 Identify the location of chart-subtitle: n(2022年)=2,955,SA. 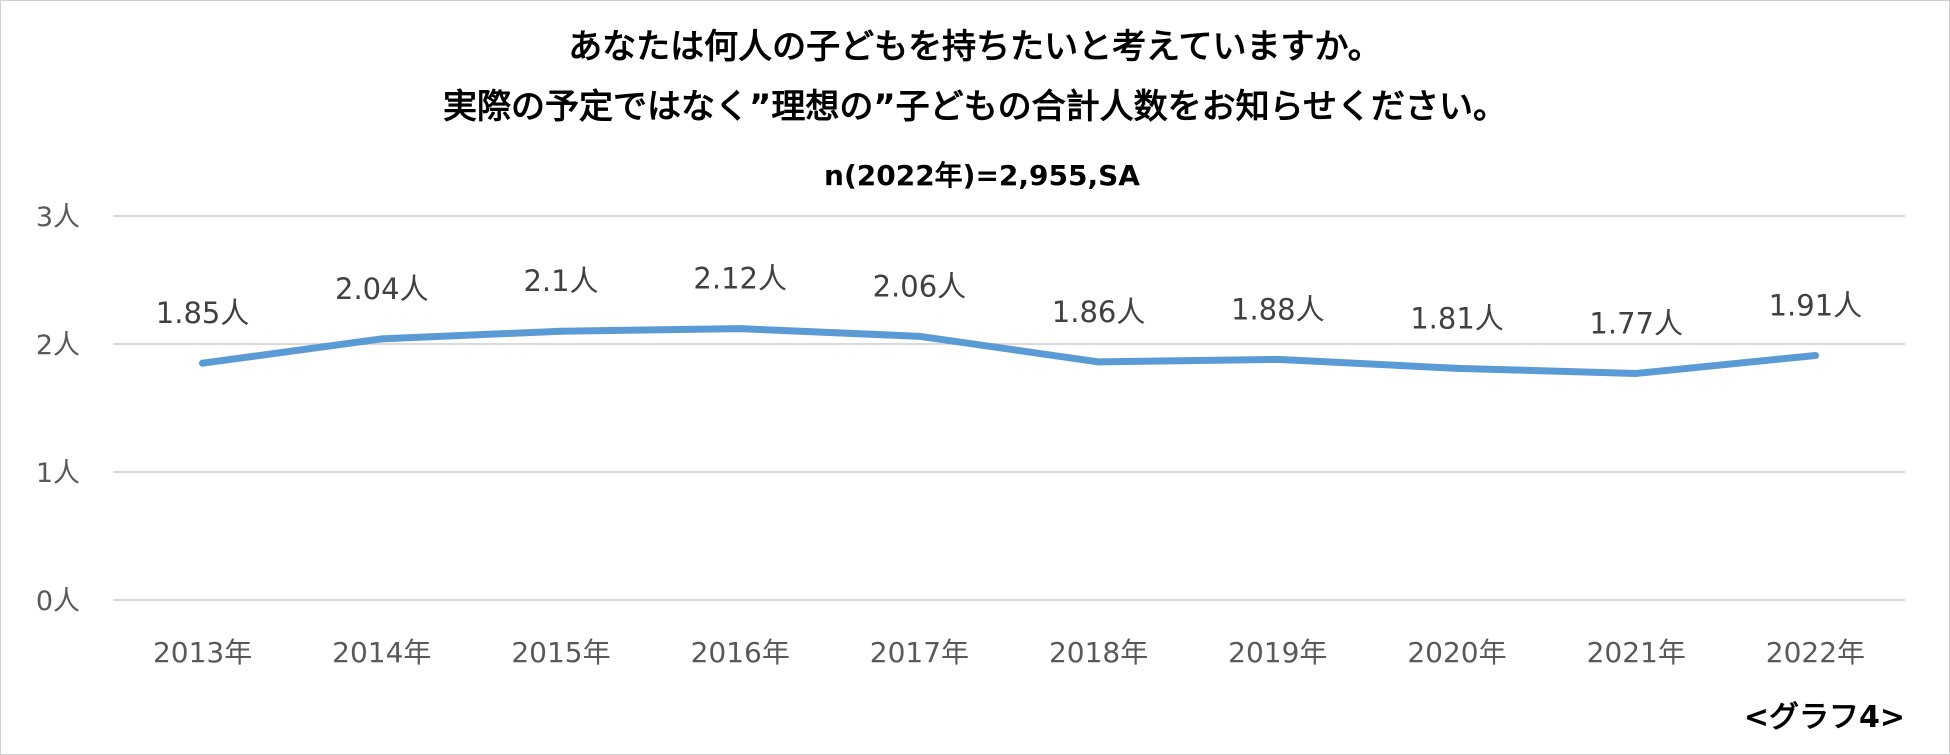
(982, 175).